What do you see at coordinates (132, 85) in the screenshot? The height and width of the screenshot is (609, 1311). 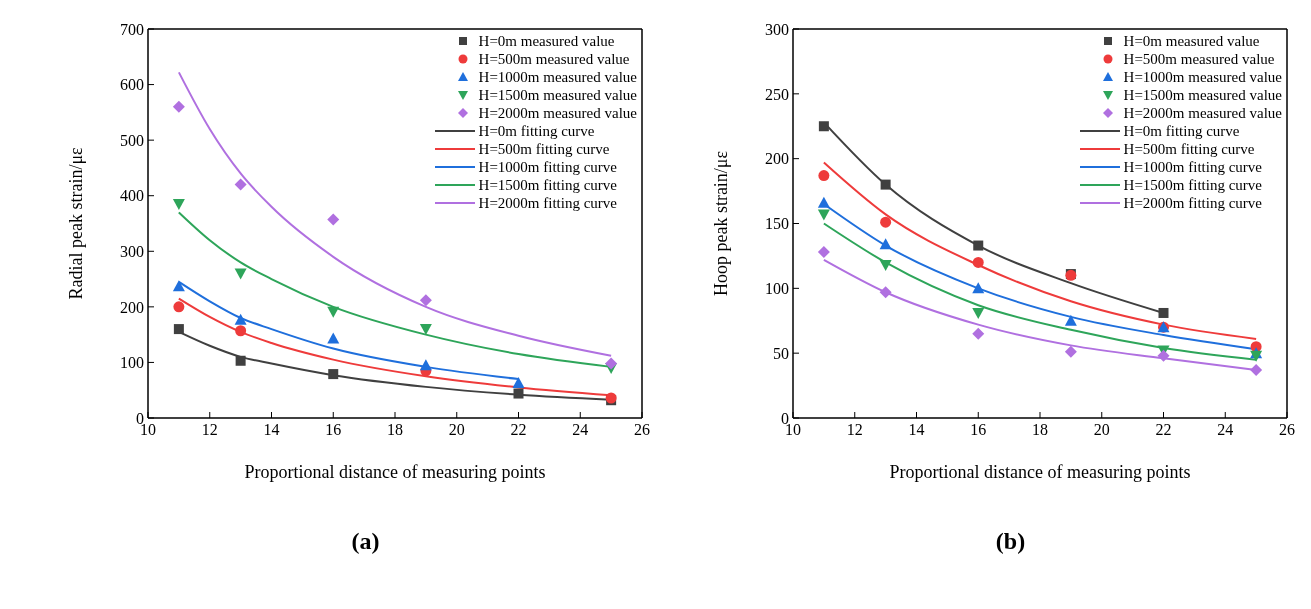 I see `y-tick-label: 600` at bounding box center [132, 85].